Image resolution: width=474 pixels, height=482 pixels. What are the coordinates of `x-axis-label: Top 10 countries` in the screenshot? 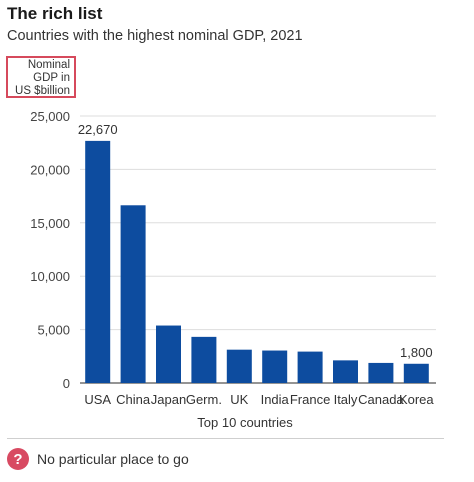 It's located at (245, 422).